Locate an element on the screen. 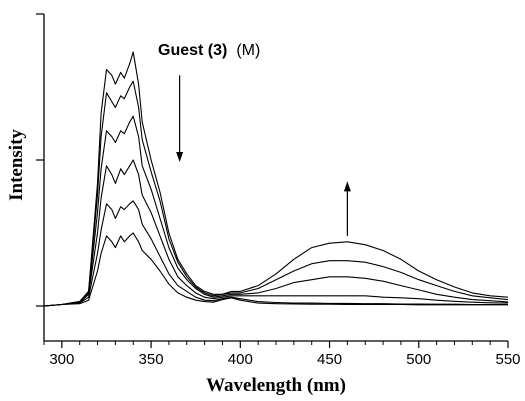 The height and width of the screenshot is (401, 525). x-tick-label: 350 is located at coordinates (151, 359).